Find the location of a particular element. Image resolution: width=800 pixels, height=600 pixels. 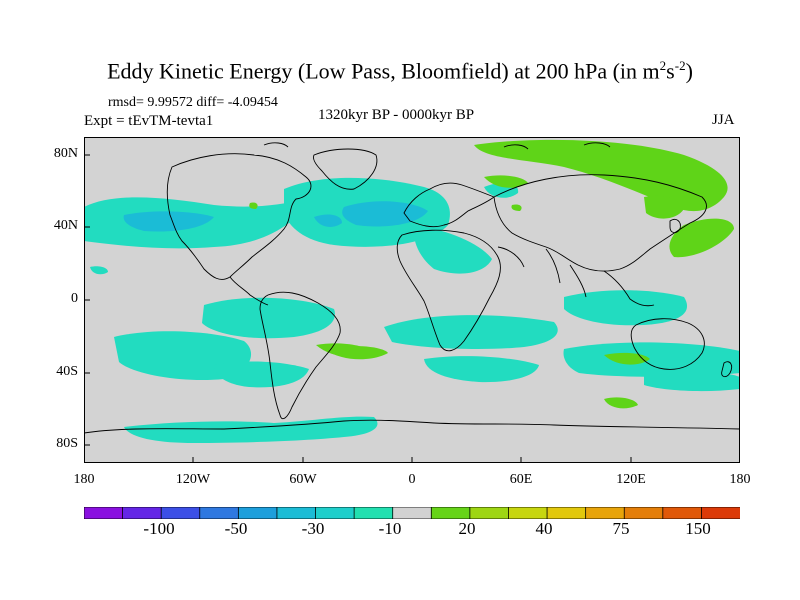

japan-coast is located at coordinates (675, 226).